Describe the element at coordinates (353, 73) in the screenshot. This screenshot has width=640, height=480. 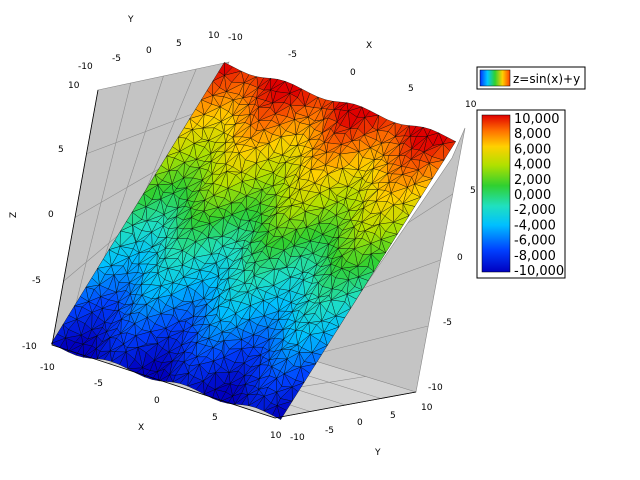
I see `x-tick-label-top: 0` at that location.